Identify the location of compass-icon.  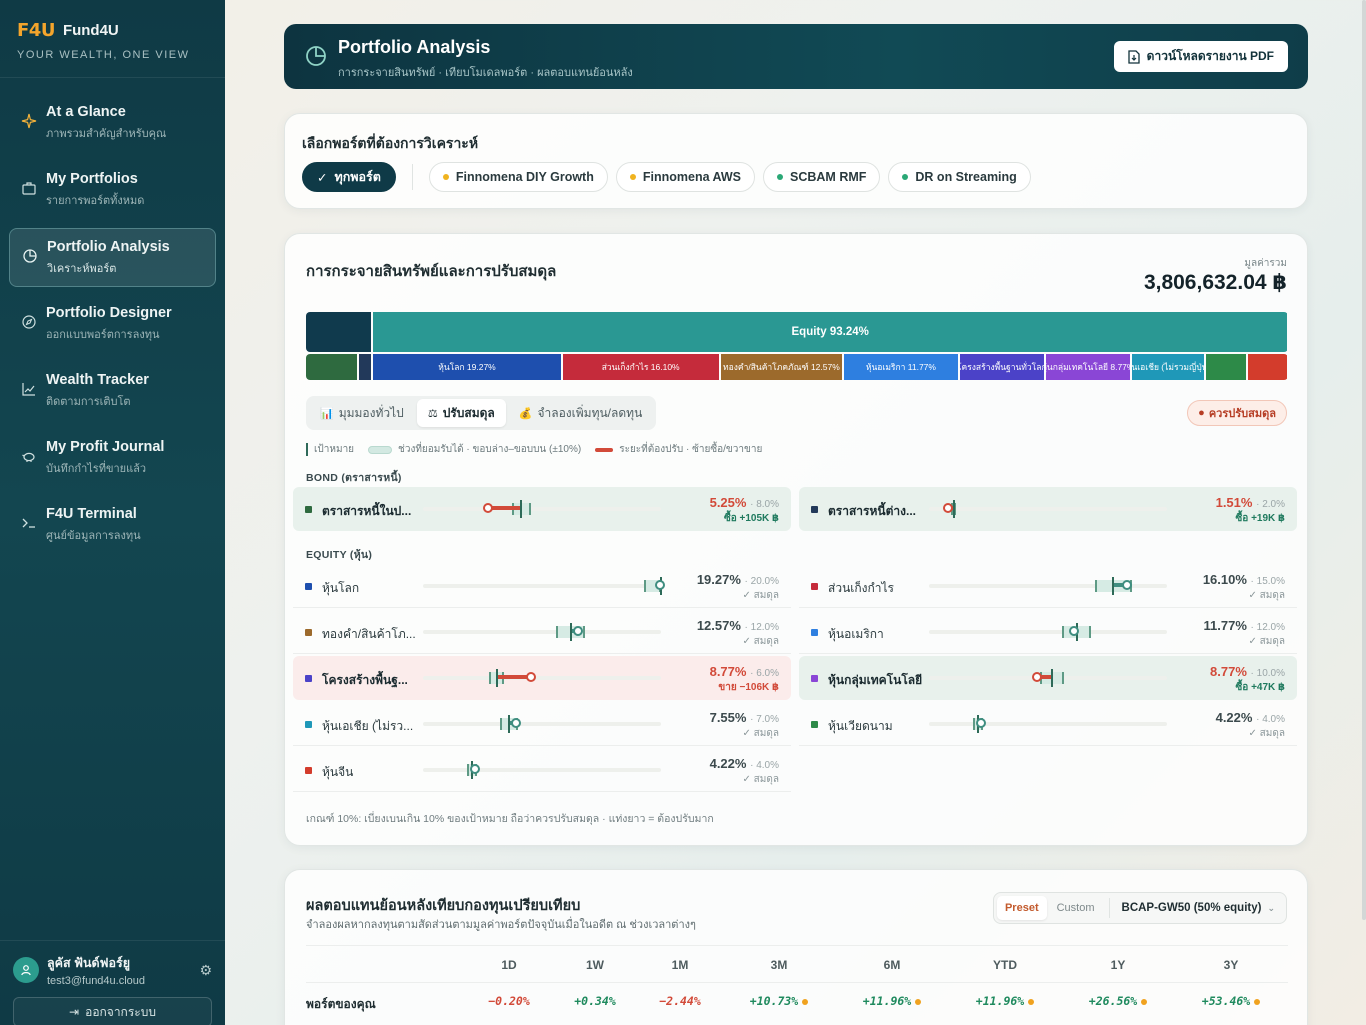
(29, 322).